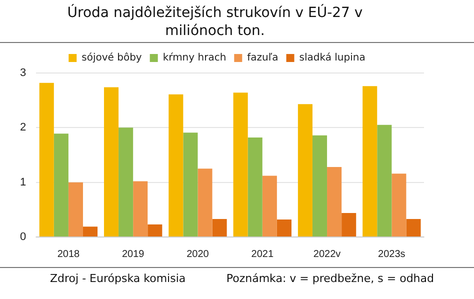 The image size is (474, 299). Describe the element at coordinates (262, 58) in the screenshot. I see `legend-label: fazuľa` at that location.